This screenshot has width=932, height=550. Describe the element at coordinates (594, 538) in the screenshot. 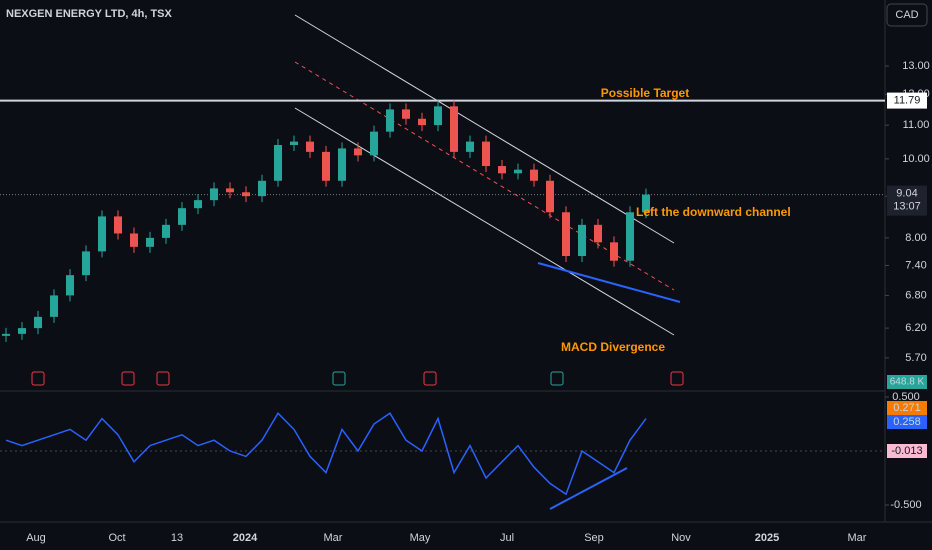

I see `time-label: Sep` at that location.